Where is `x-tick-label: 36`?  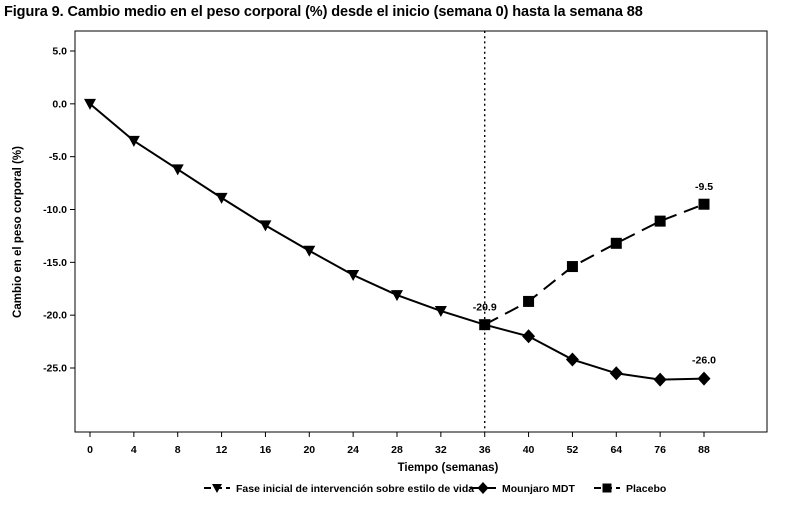
x-tick-label: 36 is located at coordinates (485, 450).